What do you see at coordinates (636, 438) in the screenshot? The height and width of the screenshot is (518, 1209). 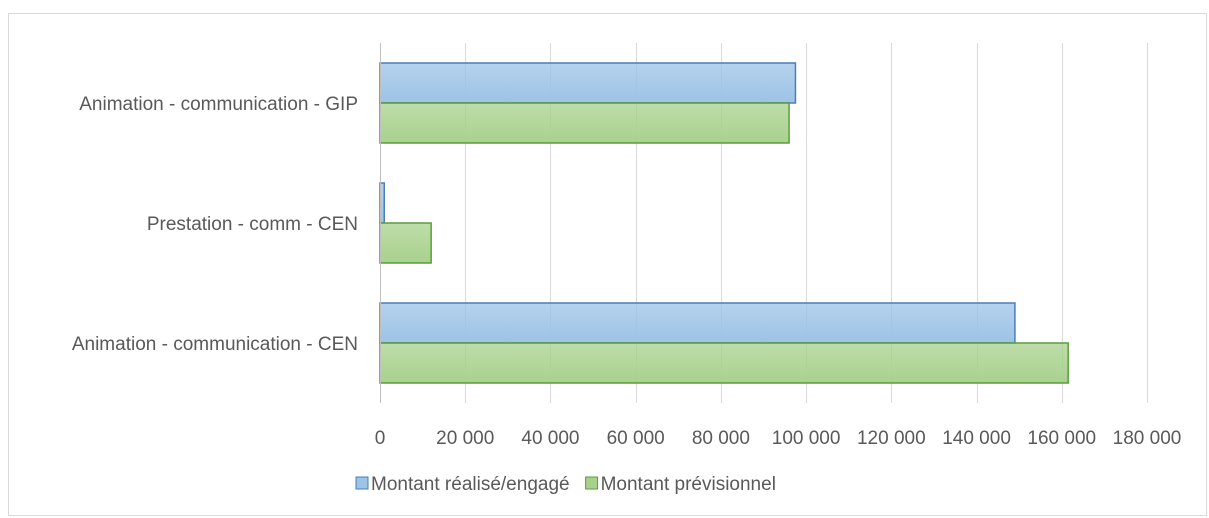 I see `x-tick-label: 60 000` at bounding box center [636, 438].